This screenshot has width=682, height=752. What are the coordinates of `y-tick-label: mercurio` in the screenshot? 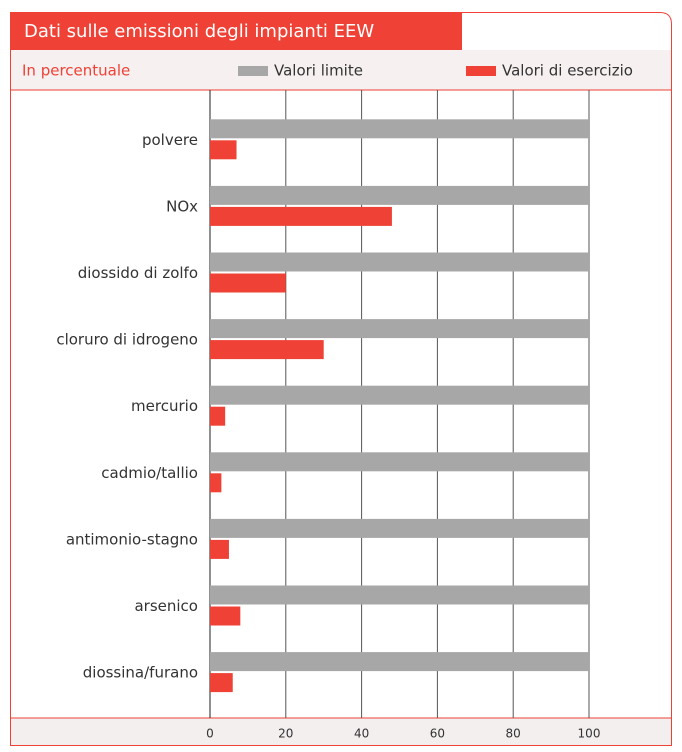 It's located at (164, 406).